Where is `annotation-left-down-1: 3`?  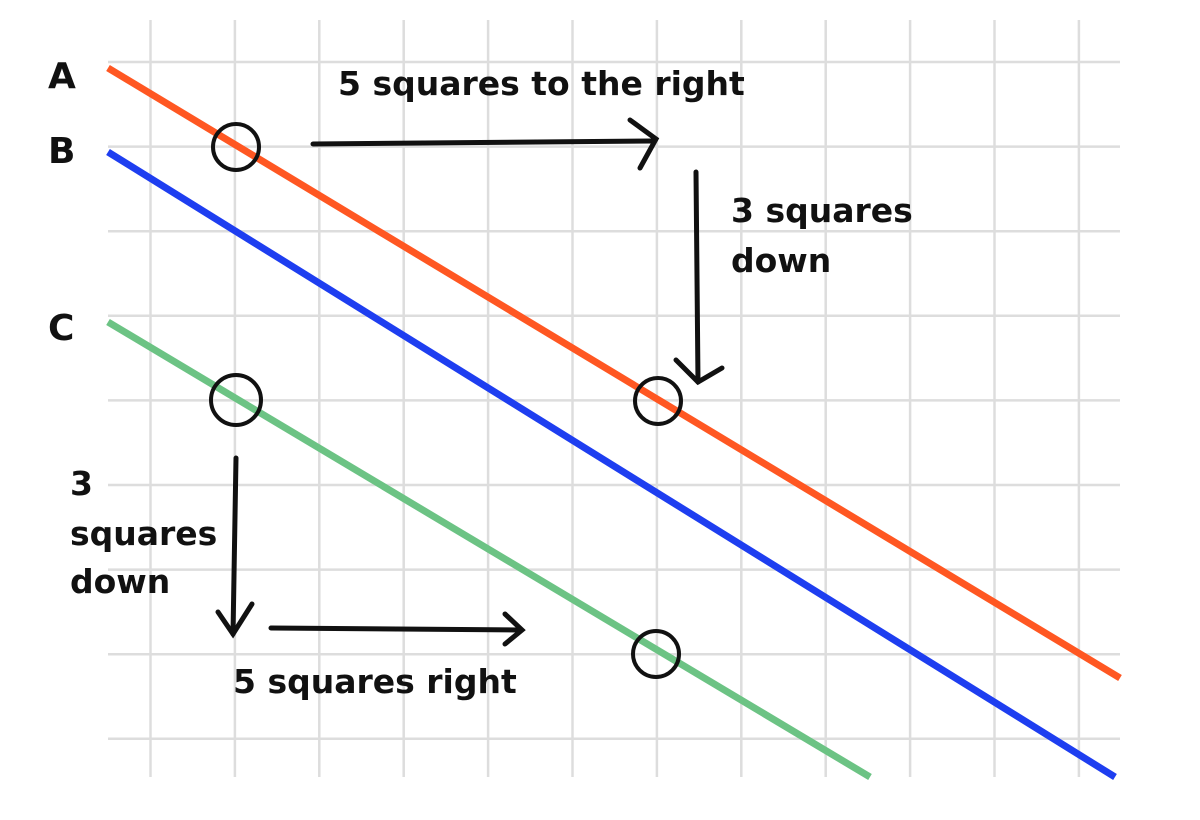
annotation-left-down-1: 3 is located at coordinates (81, 483).